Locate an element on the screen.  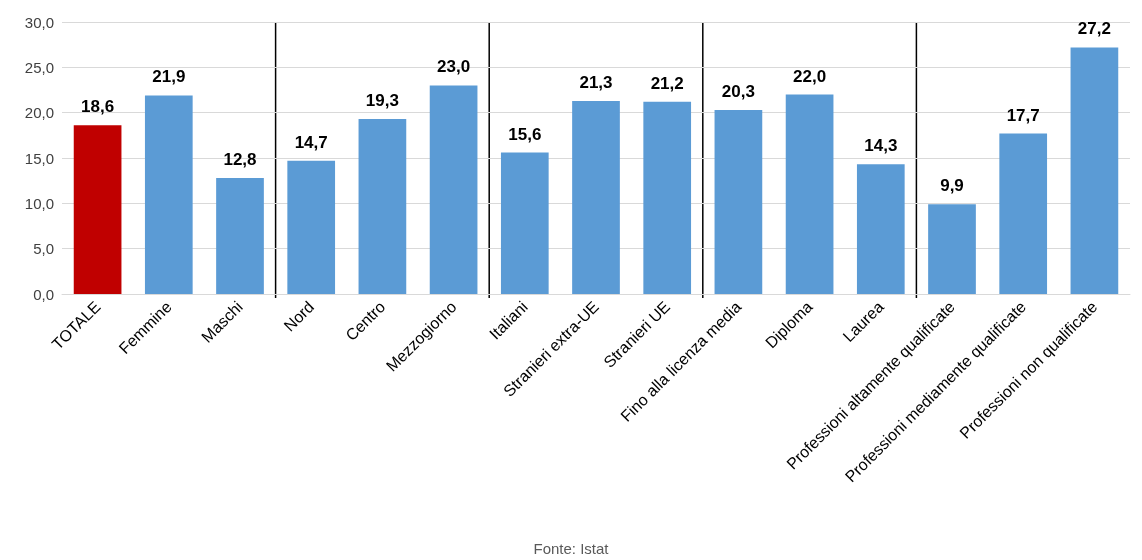
data-label: 14,7 is located at coordinates (311, 142).